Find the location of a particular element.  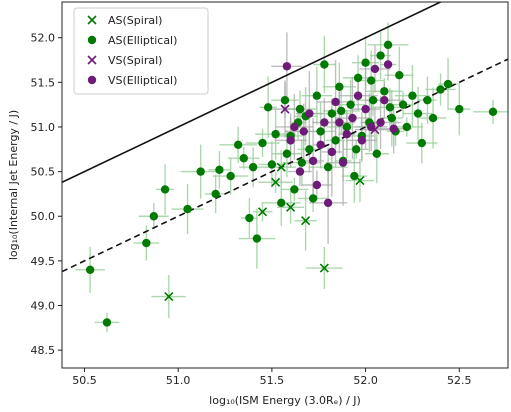

legend-label: AS(Spiral) is located at coordinates (135, 20).